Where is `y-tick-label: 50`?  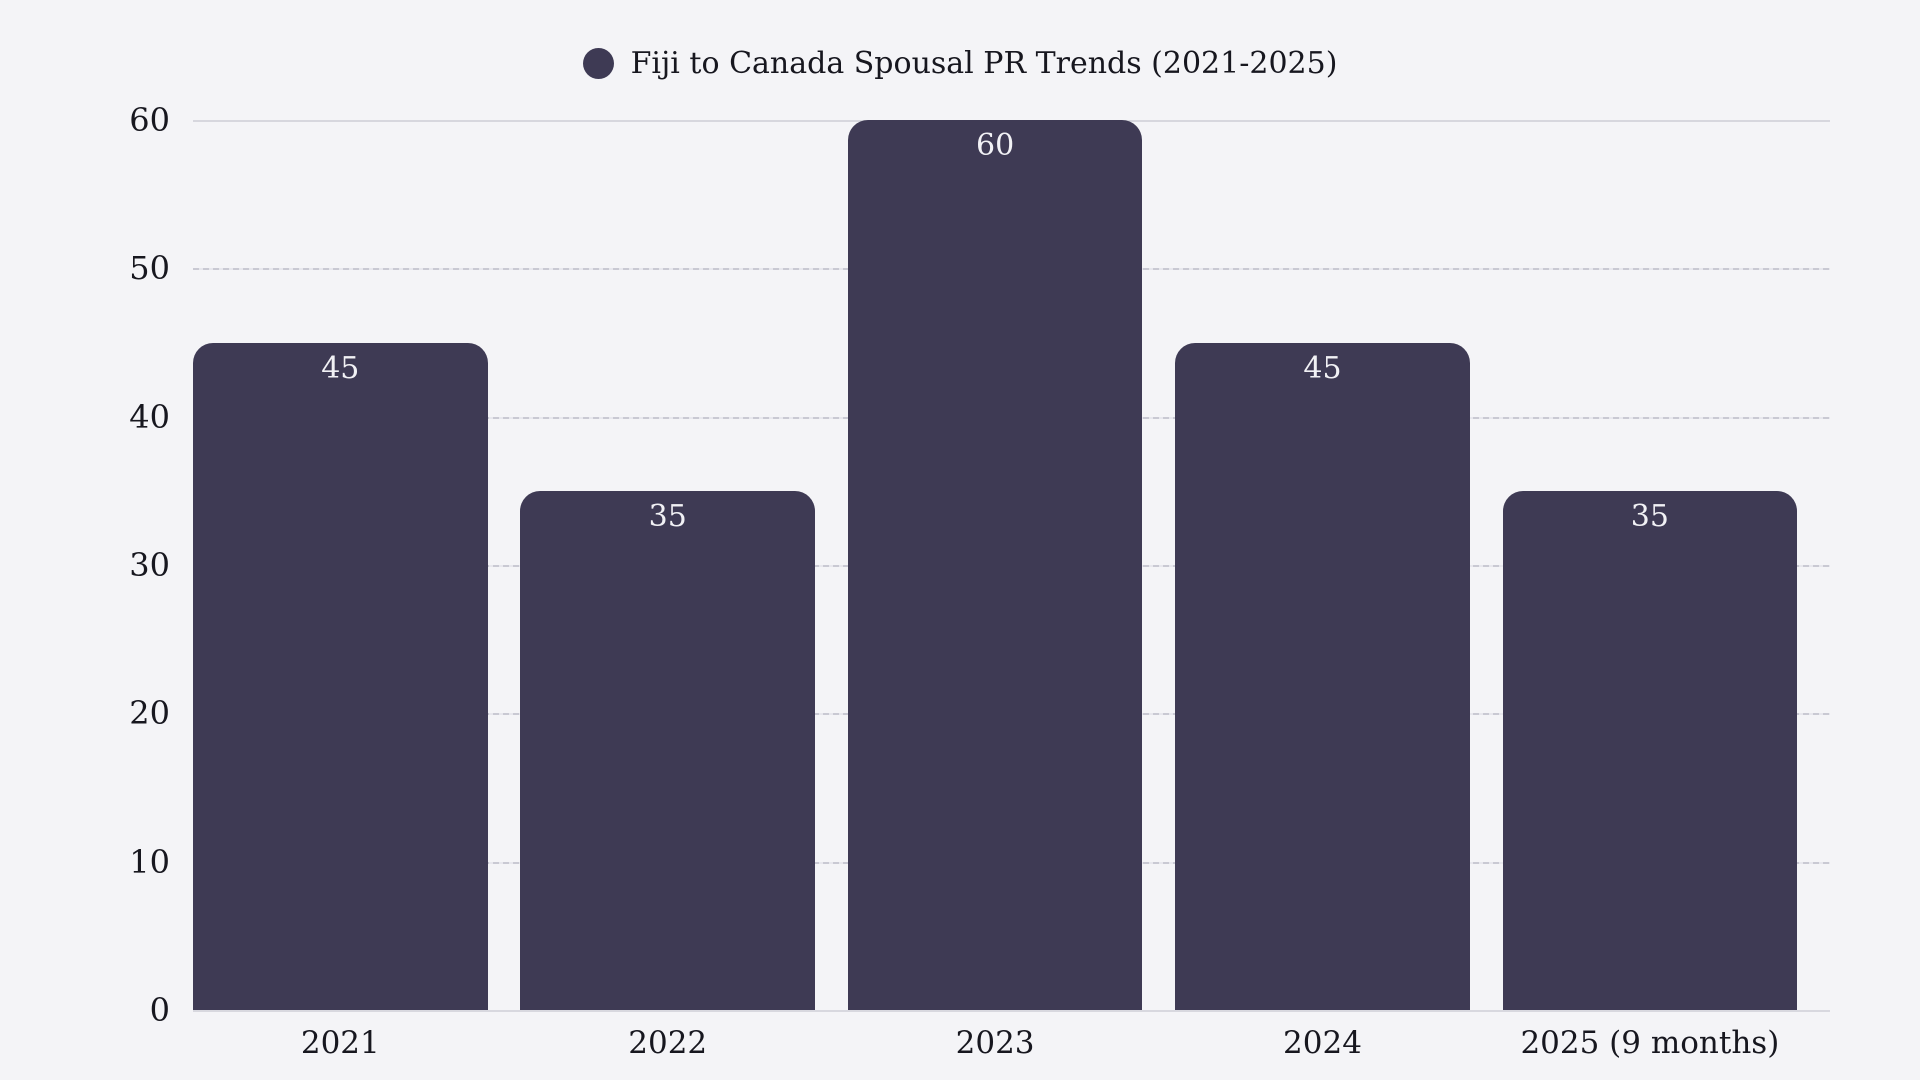 y-tick-label: 50 is located at coordinates (149, 268).